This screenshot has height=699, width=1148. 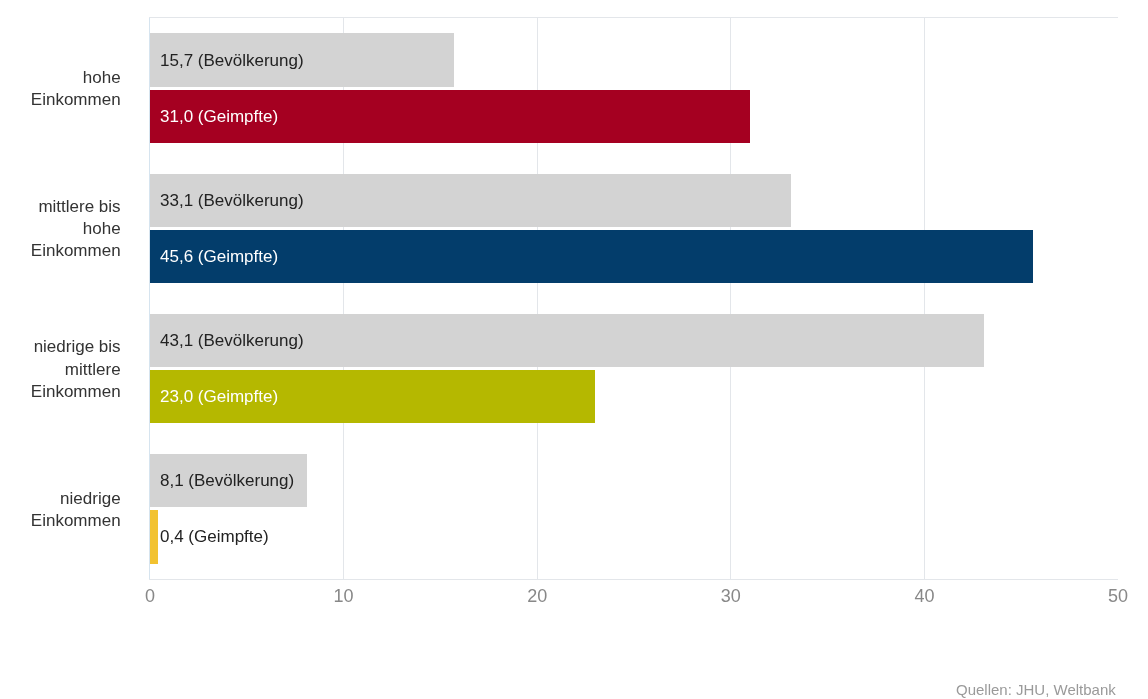 What do you see at coordinates (150, 595) in the screenshot?
I see `x-tick-label: 0` at bounding box center [150, 595].